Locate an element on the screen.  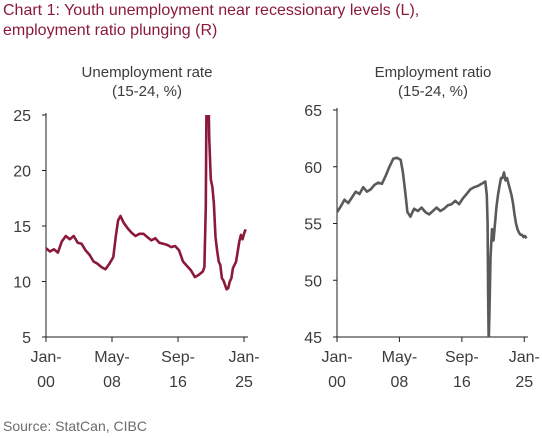
chart-1-ytick-label: 10 is located at coordinates (22, 283).